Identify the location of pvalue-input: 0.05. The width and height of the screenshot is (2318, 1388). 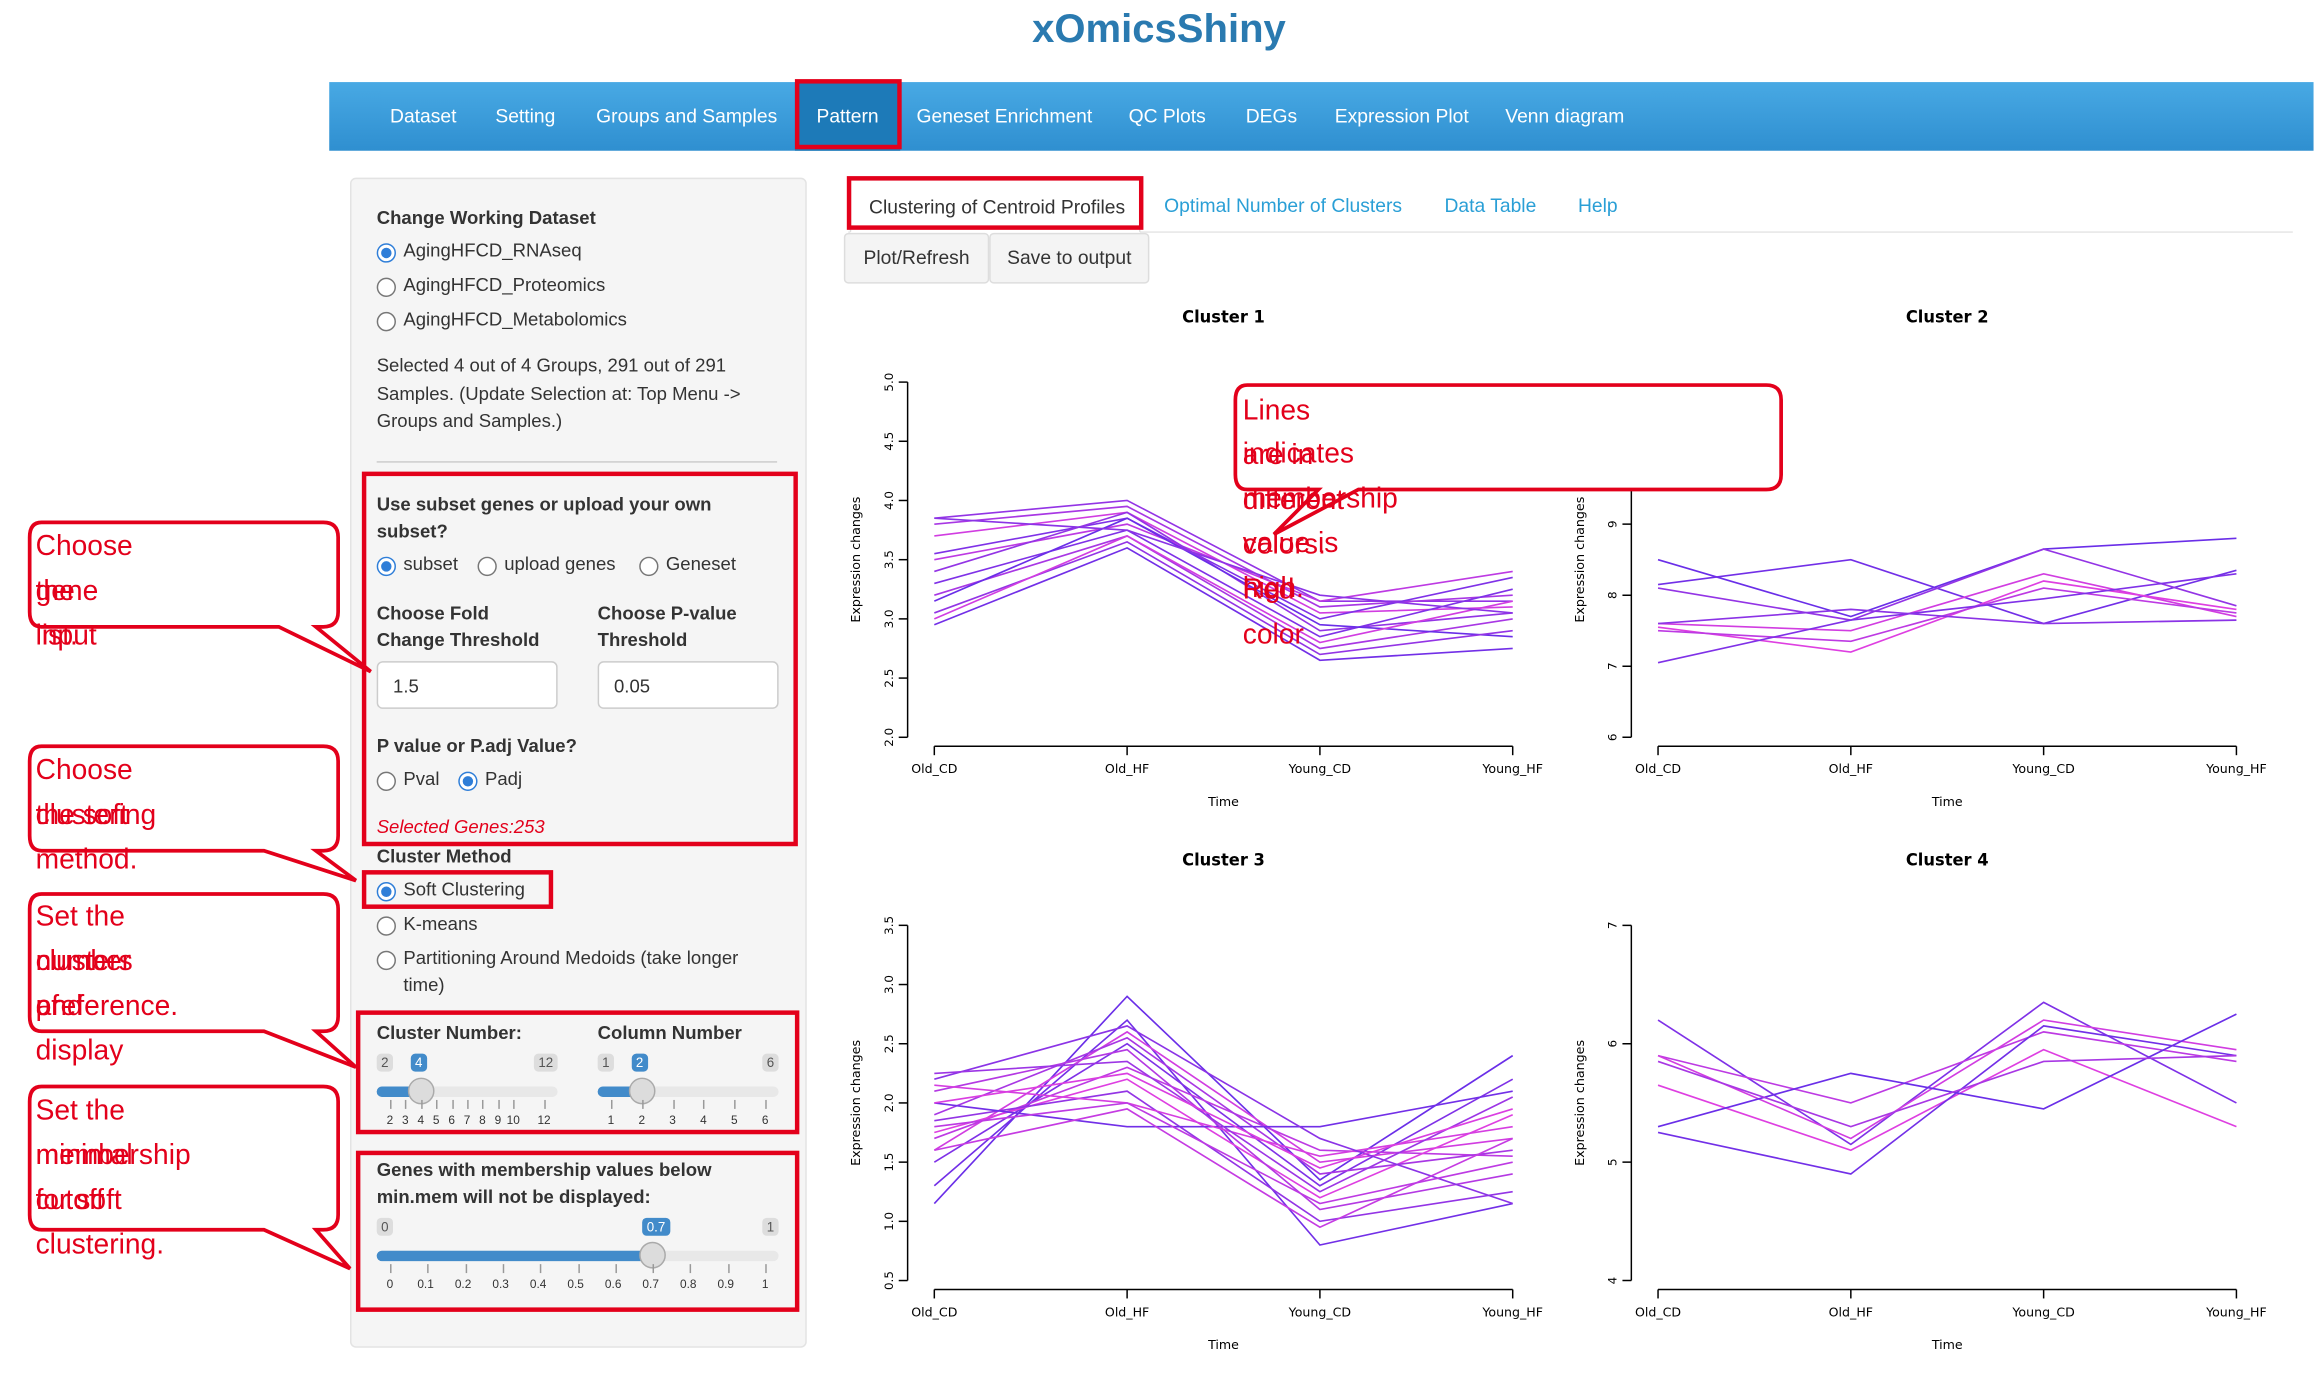
(688, 685).